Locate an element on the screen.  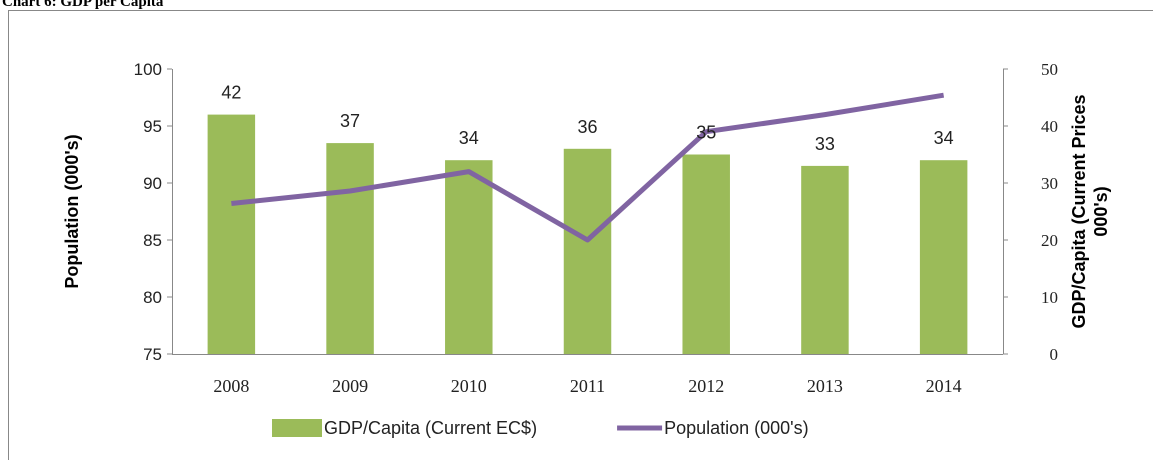
y2-tick-label: 30 is located at coordinates (1049, 183).